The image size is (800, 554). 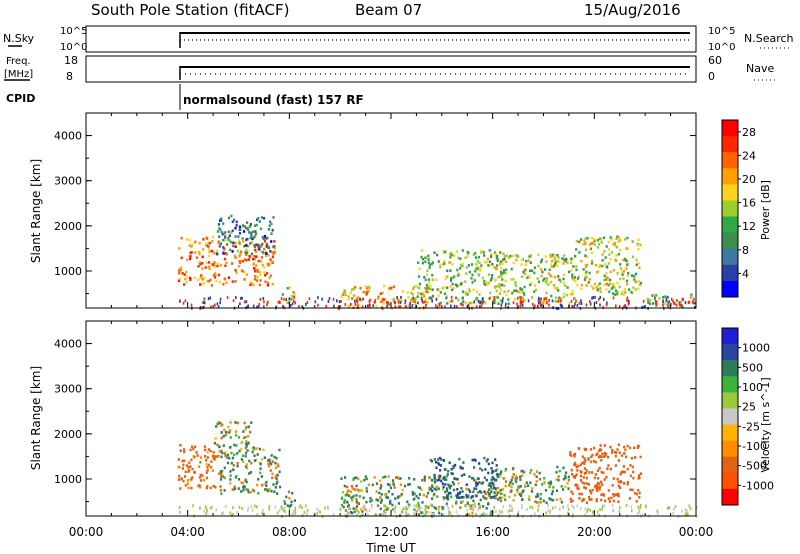 I want to click on vel-colorbar-tick-label: -25, so click(x=751, y=426).